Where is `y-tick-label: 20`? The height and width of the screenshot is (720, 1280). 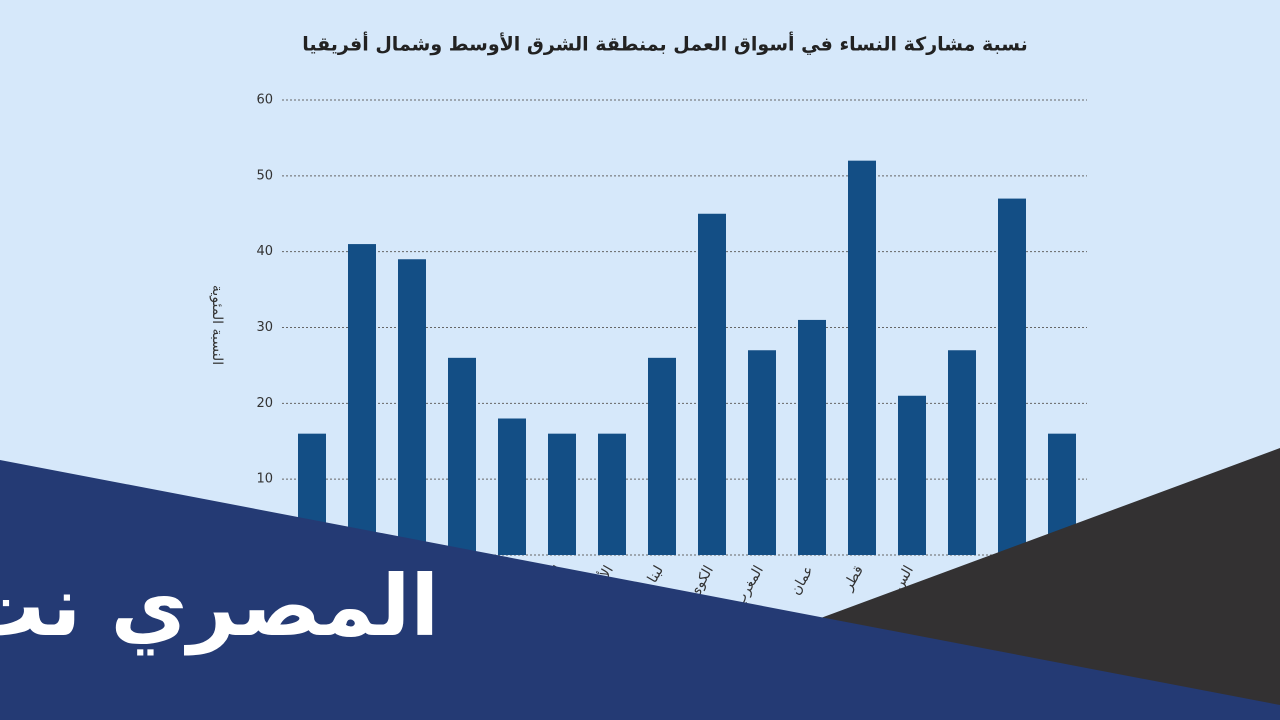
y-tick-label: 20 is located at coordinates (264, 403).